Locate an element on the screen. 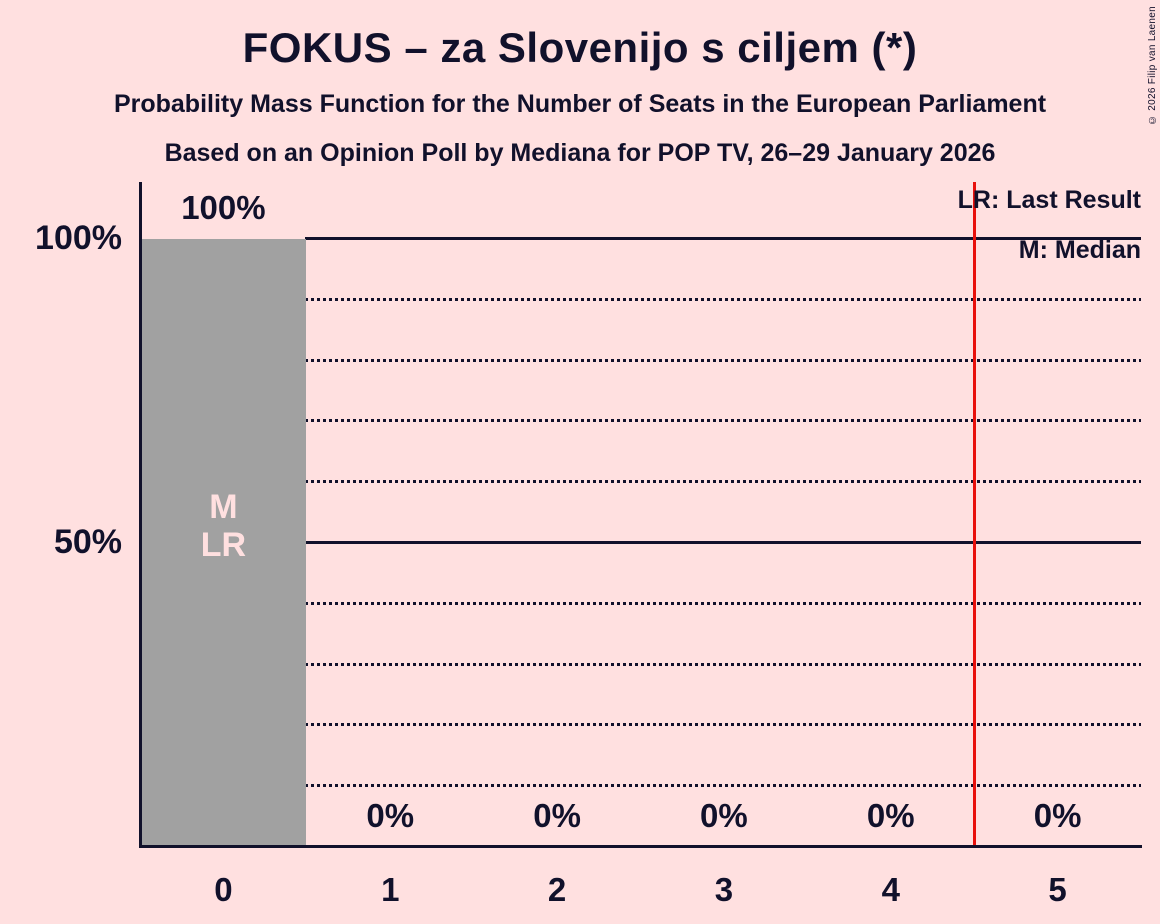 This screenshot has width=1160, height=924. legend-last-result: LR: Last Result is located at coordinates (1049, 200).